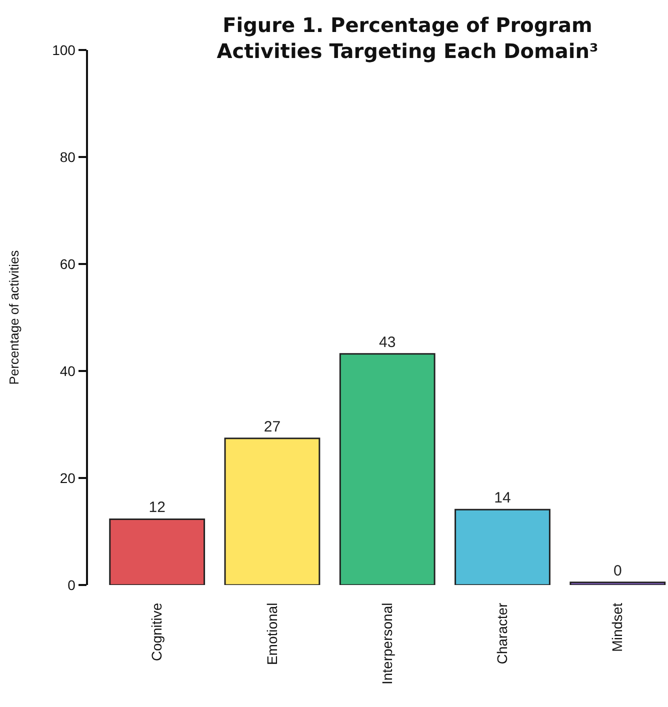  I want to click on data-label: 0, so click(617, 571).